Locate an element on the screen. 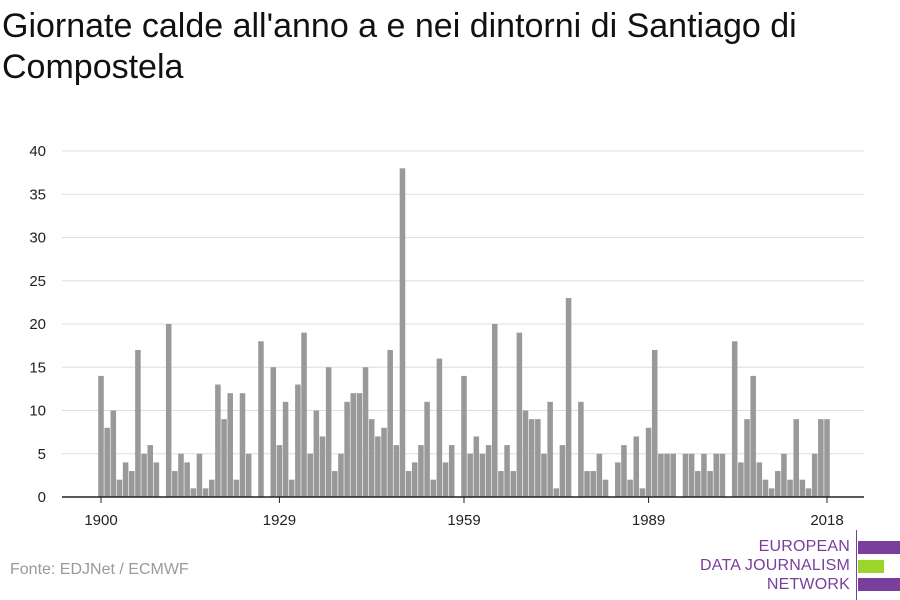  bar-2008 is located at coordinates (765, 488).